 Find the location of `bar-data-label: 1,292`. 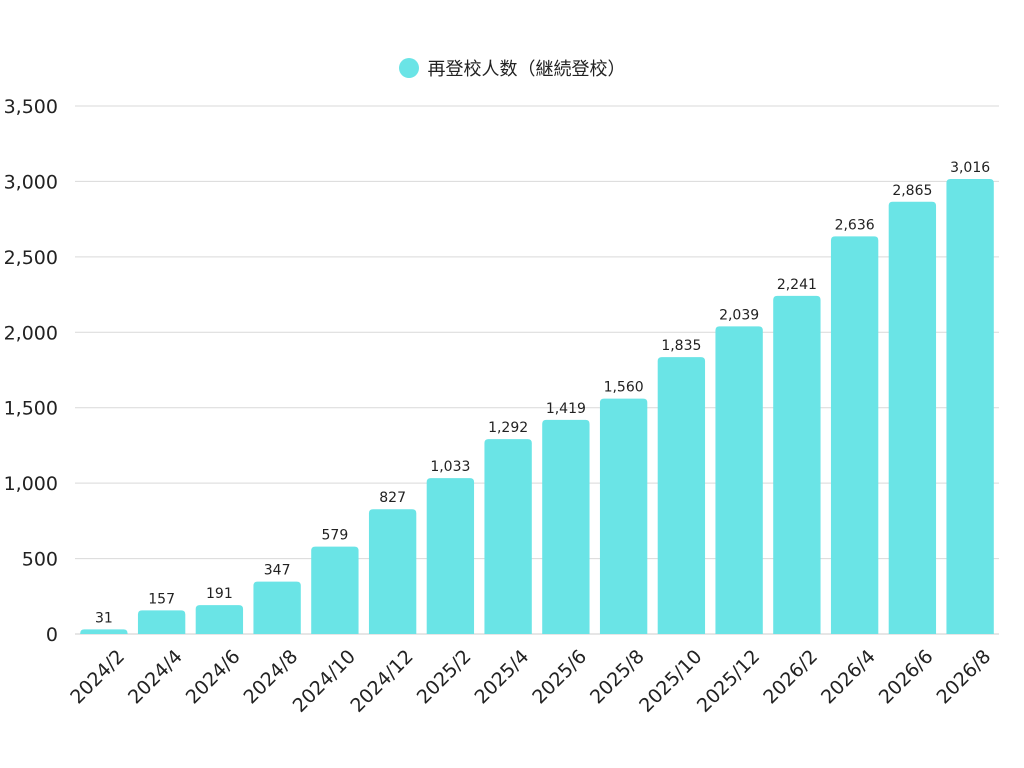

bar-data-label: 1,292 is located at coordinates (508, 428).